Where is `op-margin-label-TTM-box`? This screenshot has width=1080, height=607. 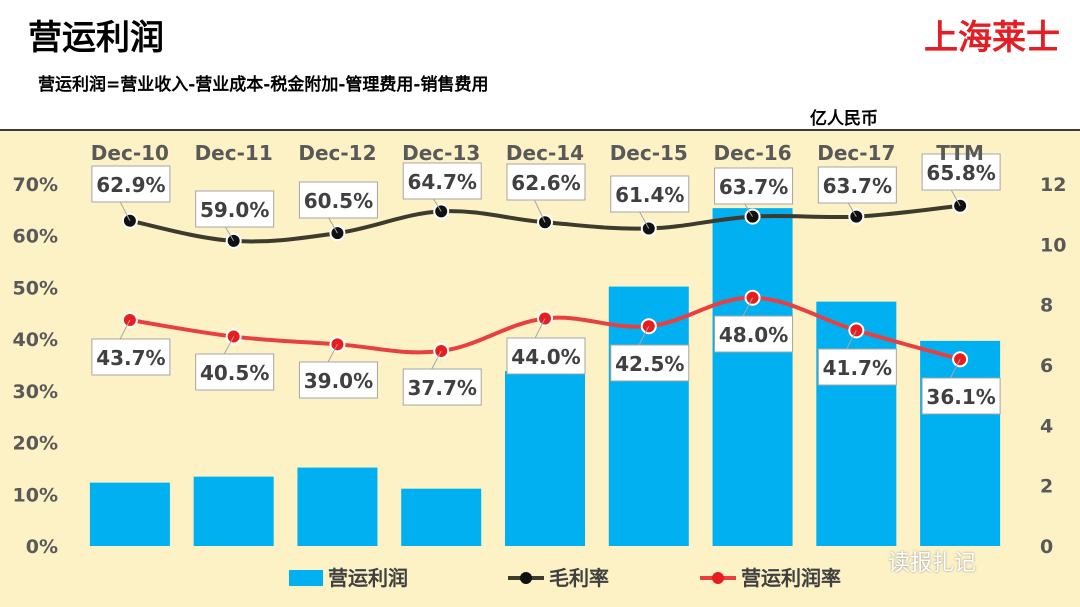
op-margin-label-TTM-box is located at coordinates (961, 396).